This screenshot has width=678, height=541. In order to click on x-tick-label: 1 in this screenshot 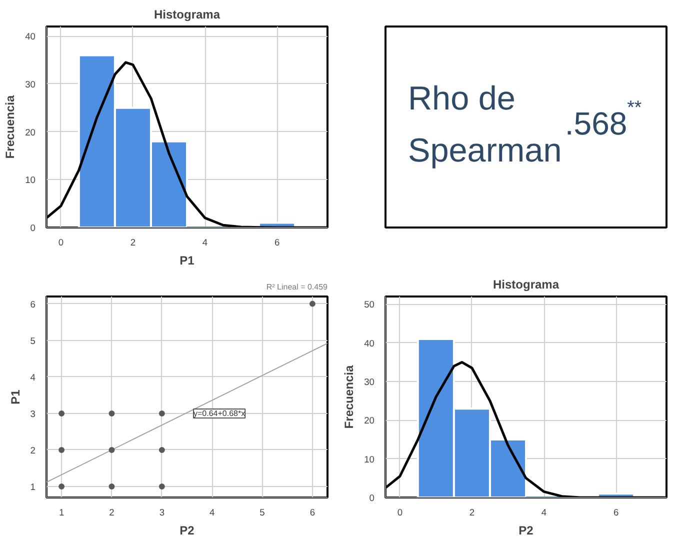, I will do `click(61, 513)`.